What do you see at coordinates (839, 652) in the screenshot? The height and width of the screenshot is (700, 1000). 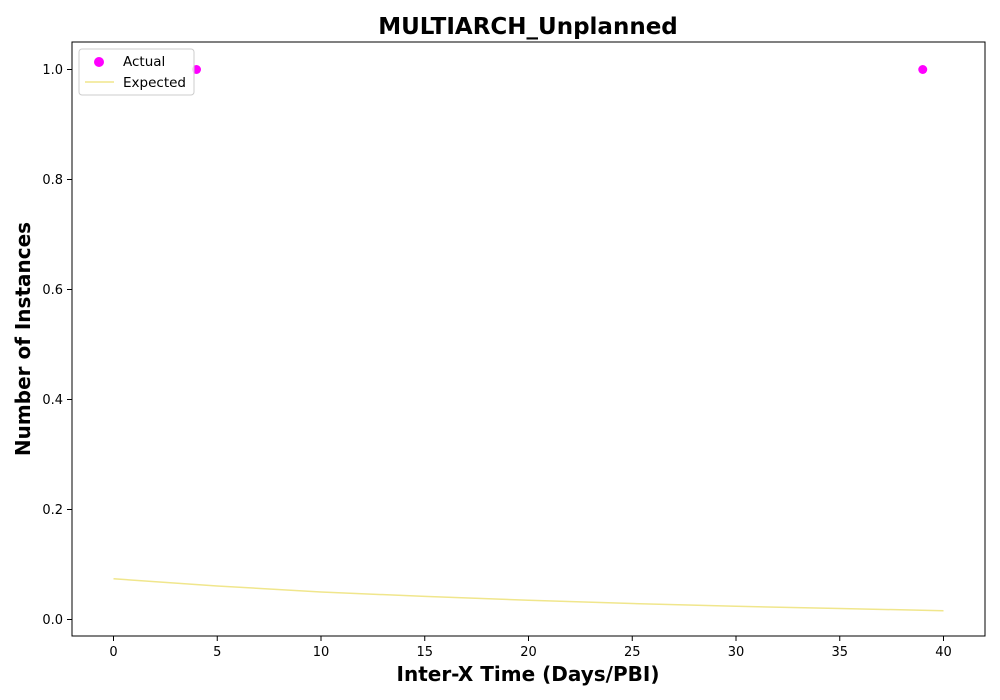 I see `x-tick-label: 35` at bounding box center [839, 652].